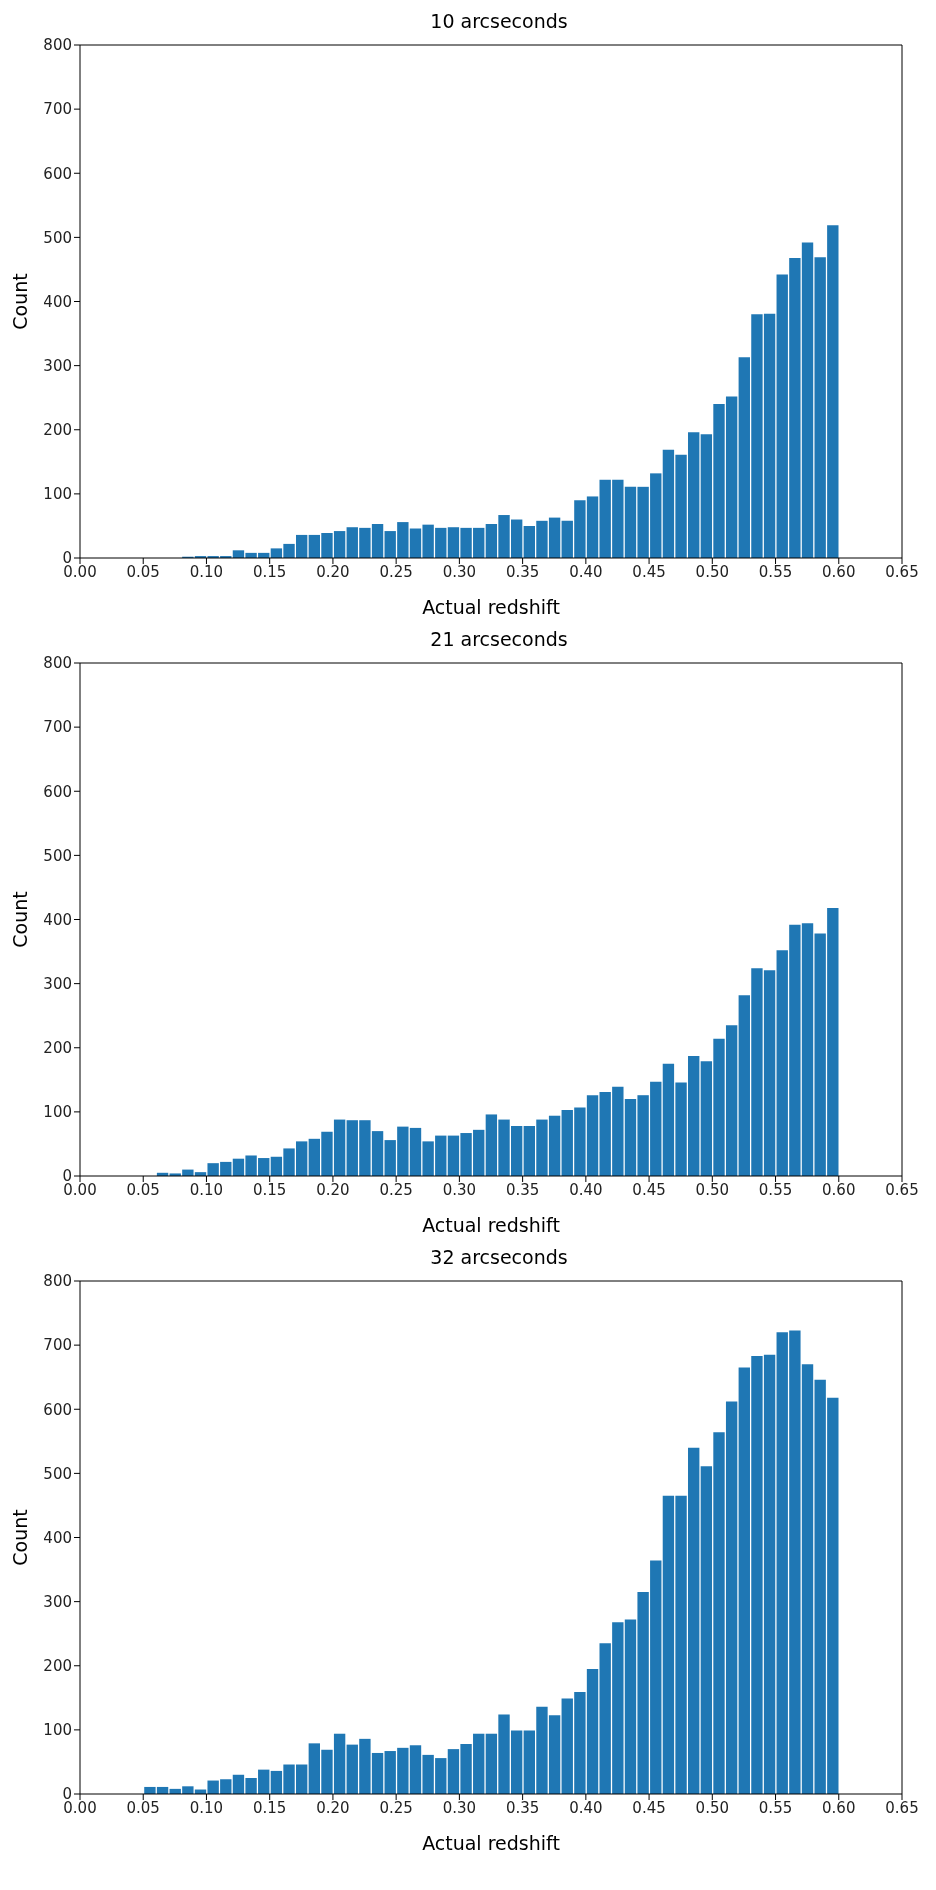  Describe the element at coordinates (499, 21) in the screenshot. I see `chart-title: 10 arcseconds` at that location.